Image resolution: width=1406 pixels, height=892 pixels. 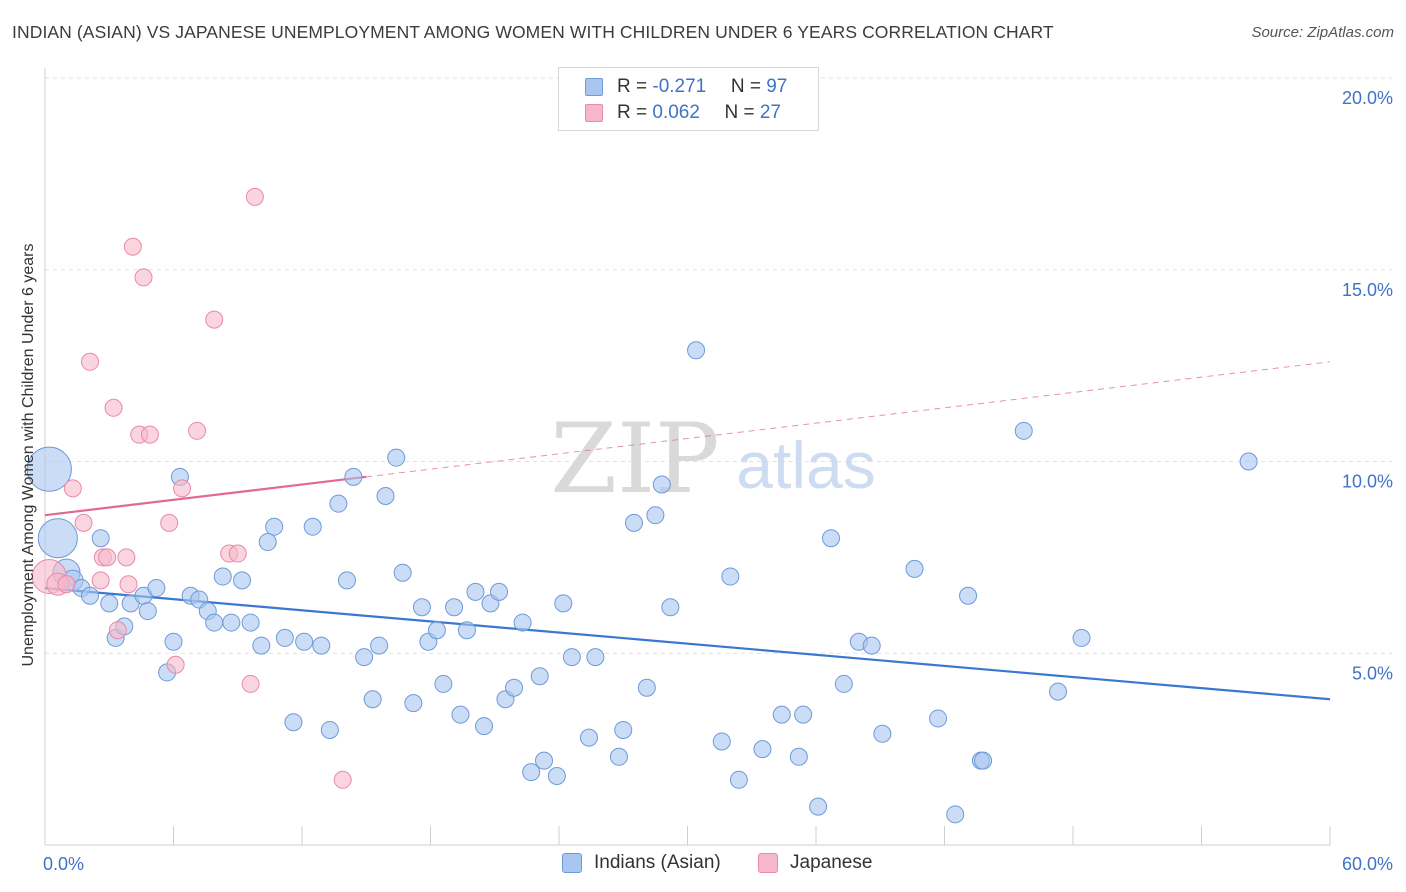 What do you see at coordinates (1372, 673) in the screenshot?
I see `y-tick-label: 5.0%` at bounding box center [1372, 673].